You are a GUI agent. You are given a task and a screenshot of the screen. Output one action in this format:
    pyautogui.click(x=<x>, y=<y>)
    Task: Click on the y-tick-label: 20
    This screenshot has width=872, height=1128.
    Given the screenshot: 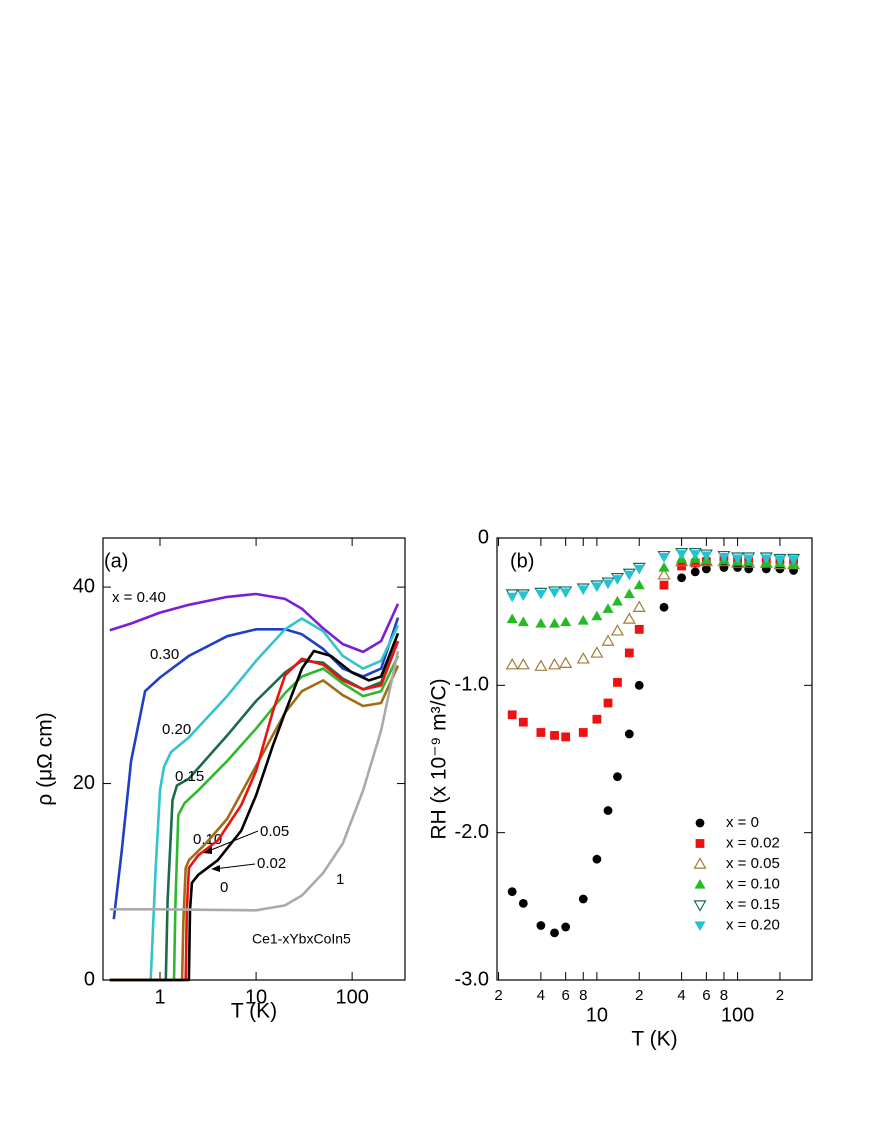 What is the action you would take?
    pyautogui.click(x=84, y=783)
    